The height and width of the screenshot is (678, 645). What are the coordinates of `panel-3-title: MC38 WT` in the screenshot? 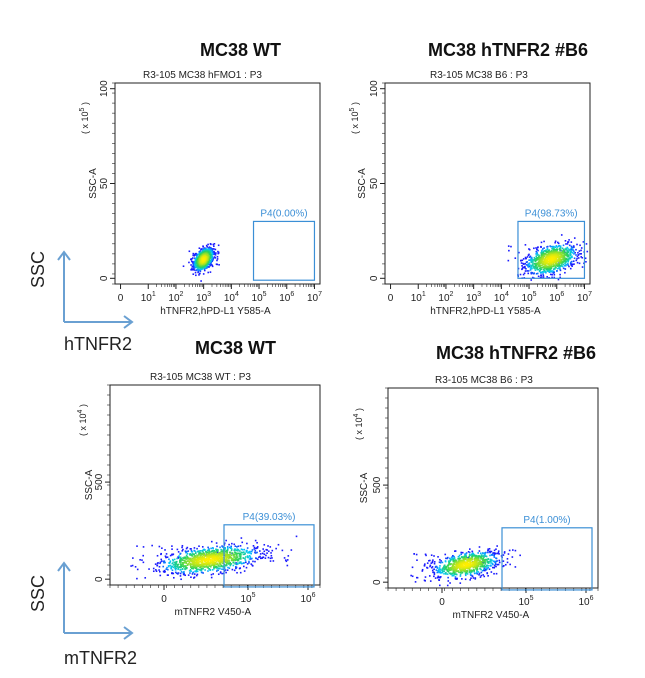 It's located at (235, 348).